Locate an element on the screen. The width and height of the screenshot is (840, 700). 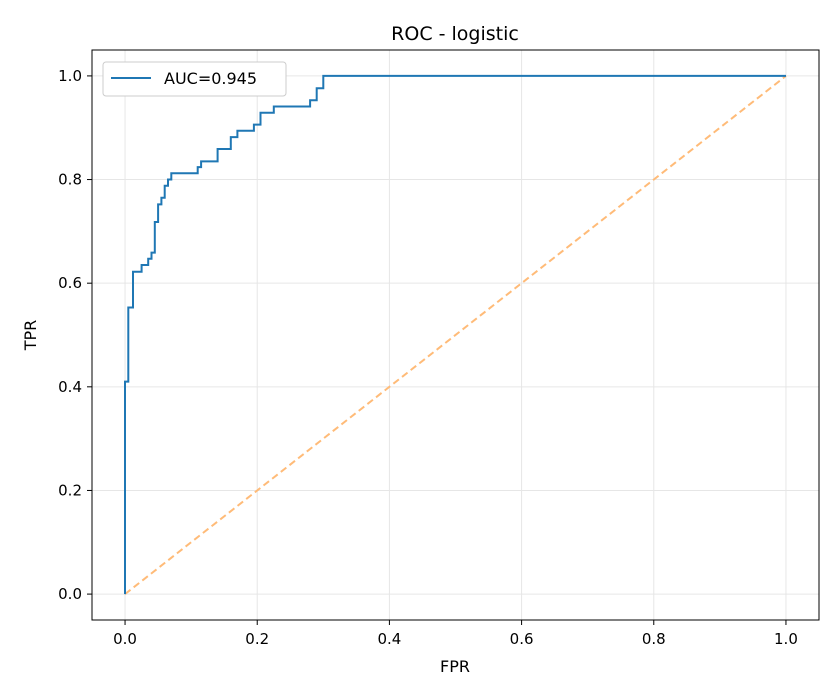
y-tick-label: 0.2 is located at coordinates (70, 490).